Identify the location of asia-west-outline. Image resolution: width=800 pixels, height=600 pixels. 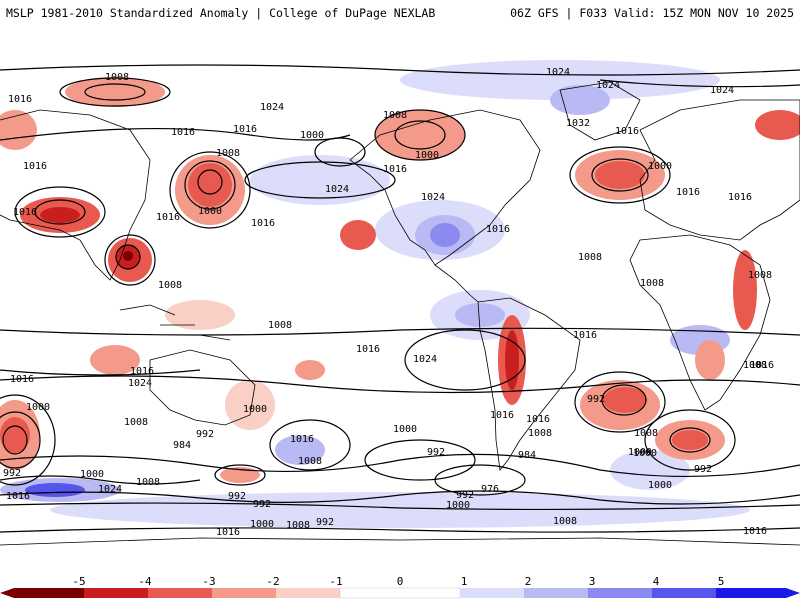
(75, 195).